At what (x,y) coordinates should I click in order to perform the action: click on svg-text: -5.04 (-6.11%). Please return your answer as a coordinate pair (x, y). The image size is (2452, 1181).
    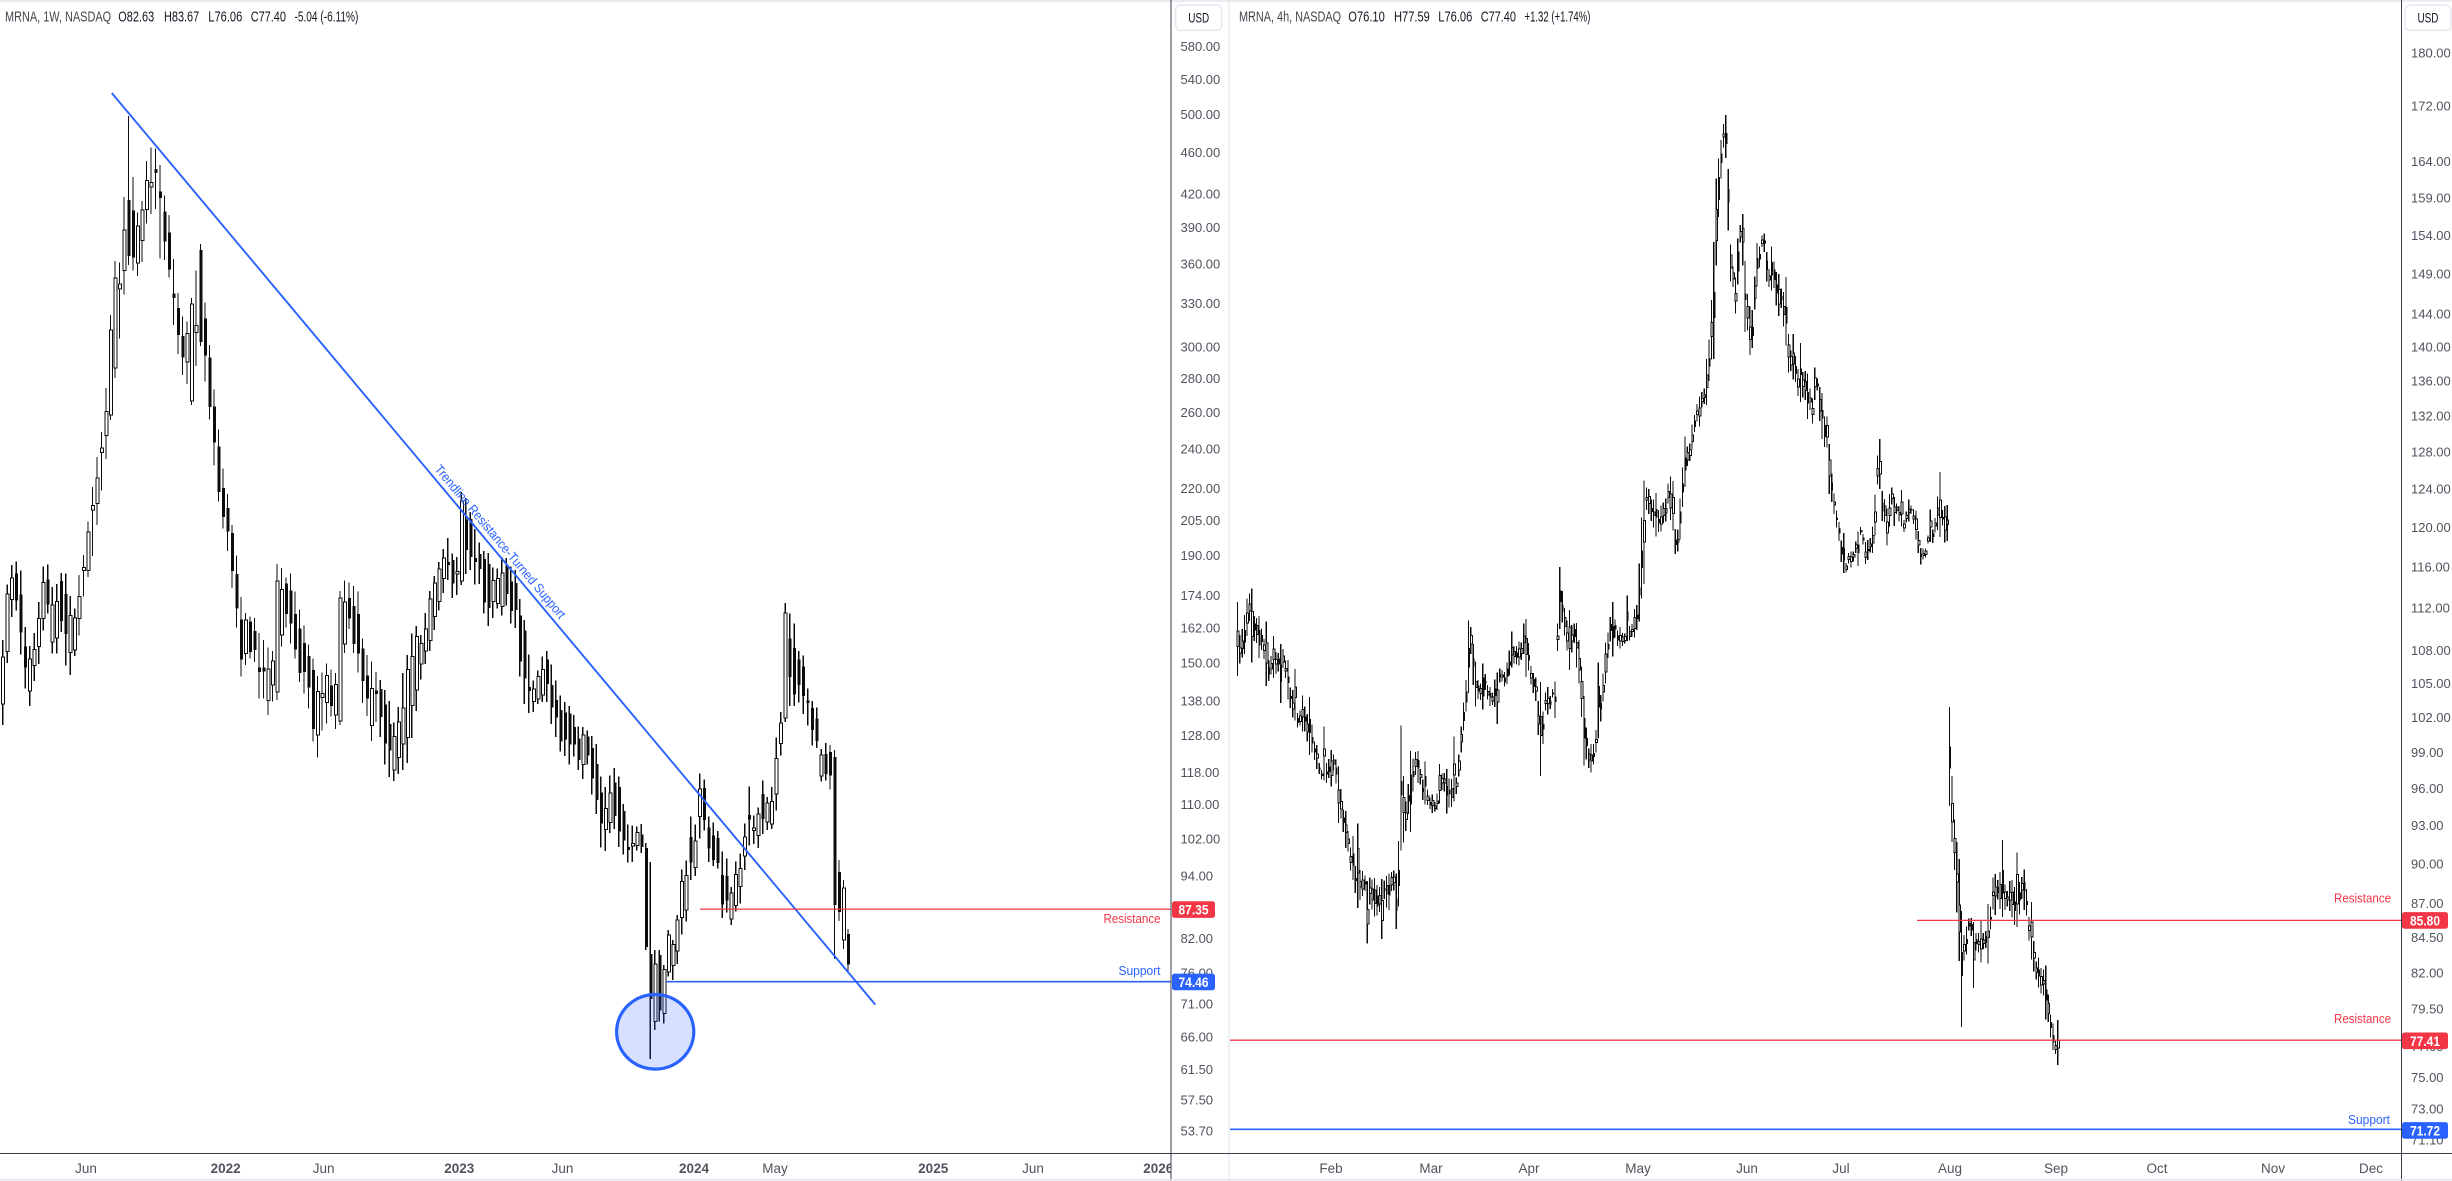
    Looking at the image, I should click on (327, 17).